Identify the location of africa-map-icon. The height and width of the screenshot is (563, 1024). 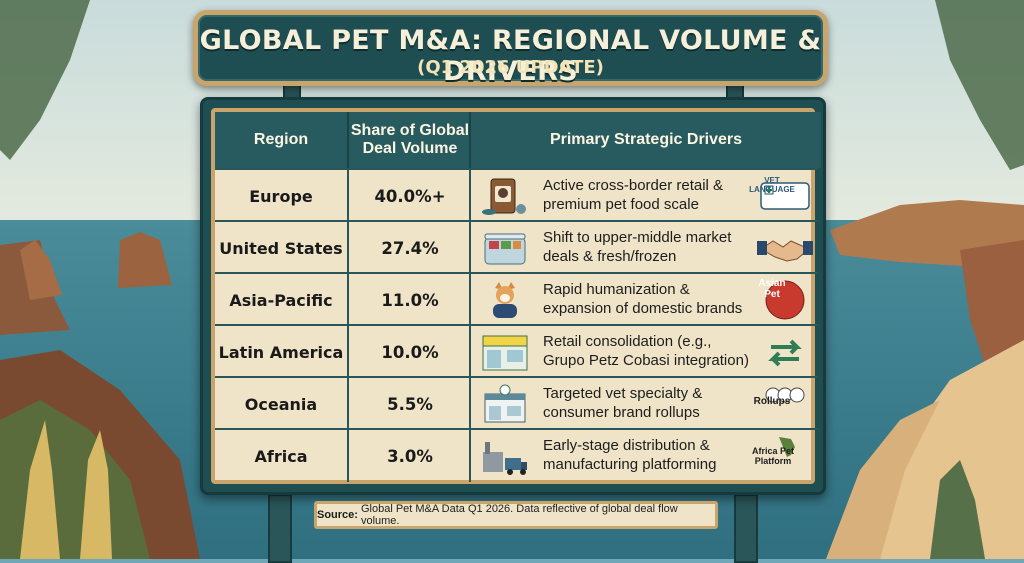
(787, 447).